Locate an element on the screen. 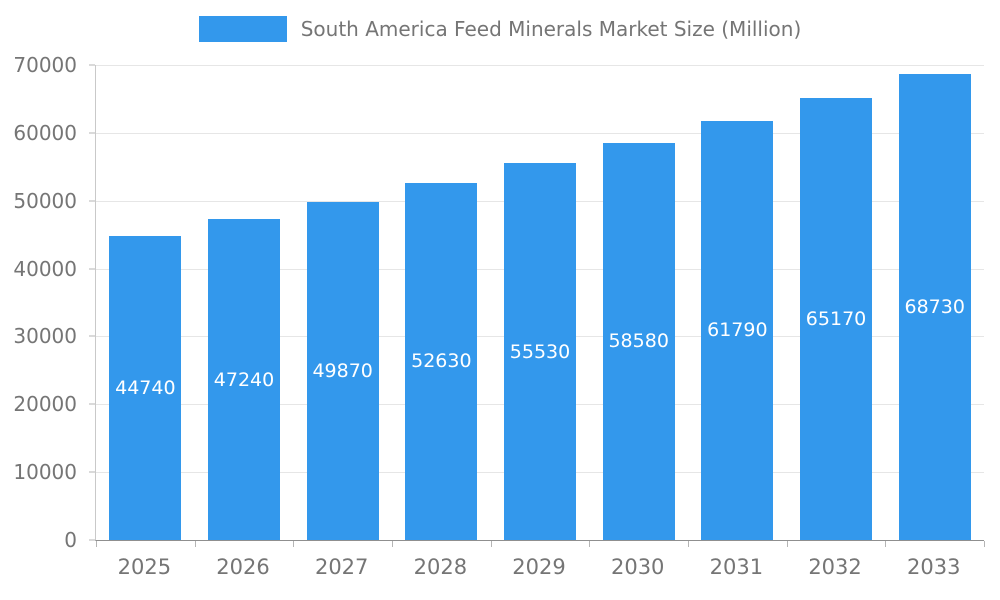 This screenshot has width=1000, height=600. x-axis-label: 2025 is located at coordinates (144, 567).